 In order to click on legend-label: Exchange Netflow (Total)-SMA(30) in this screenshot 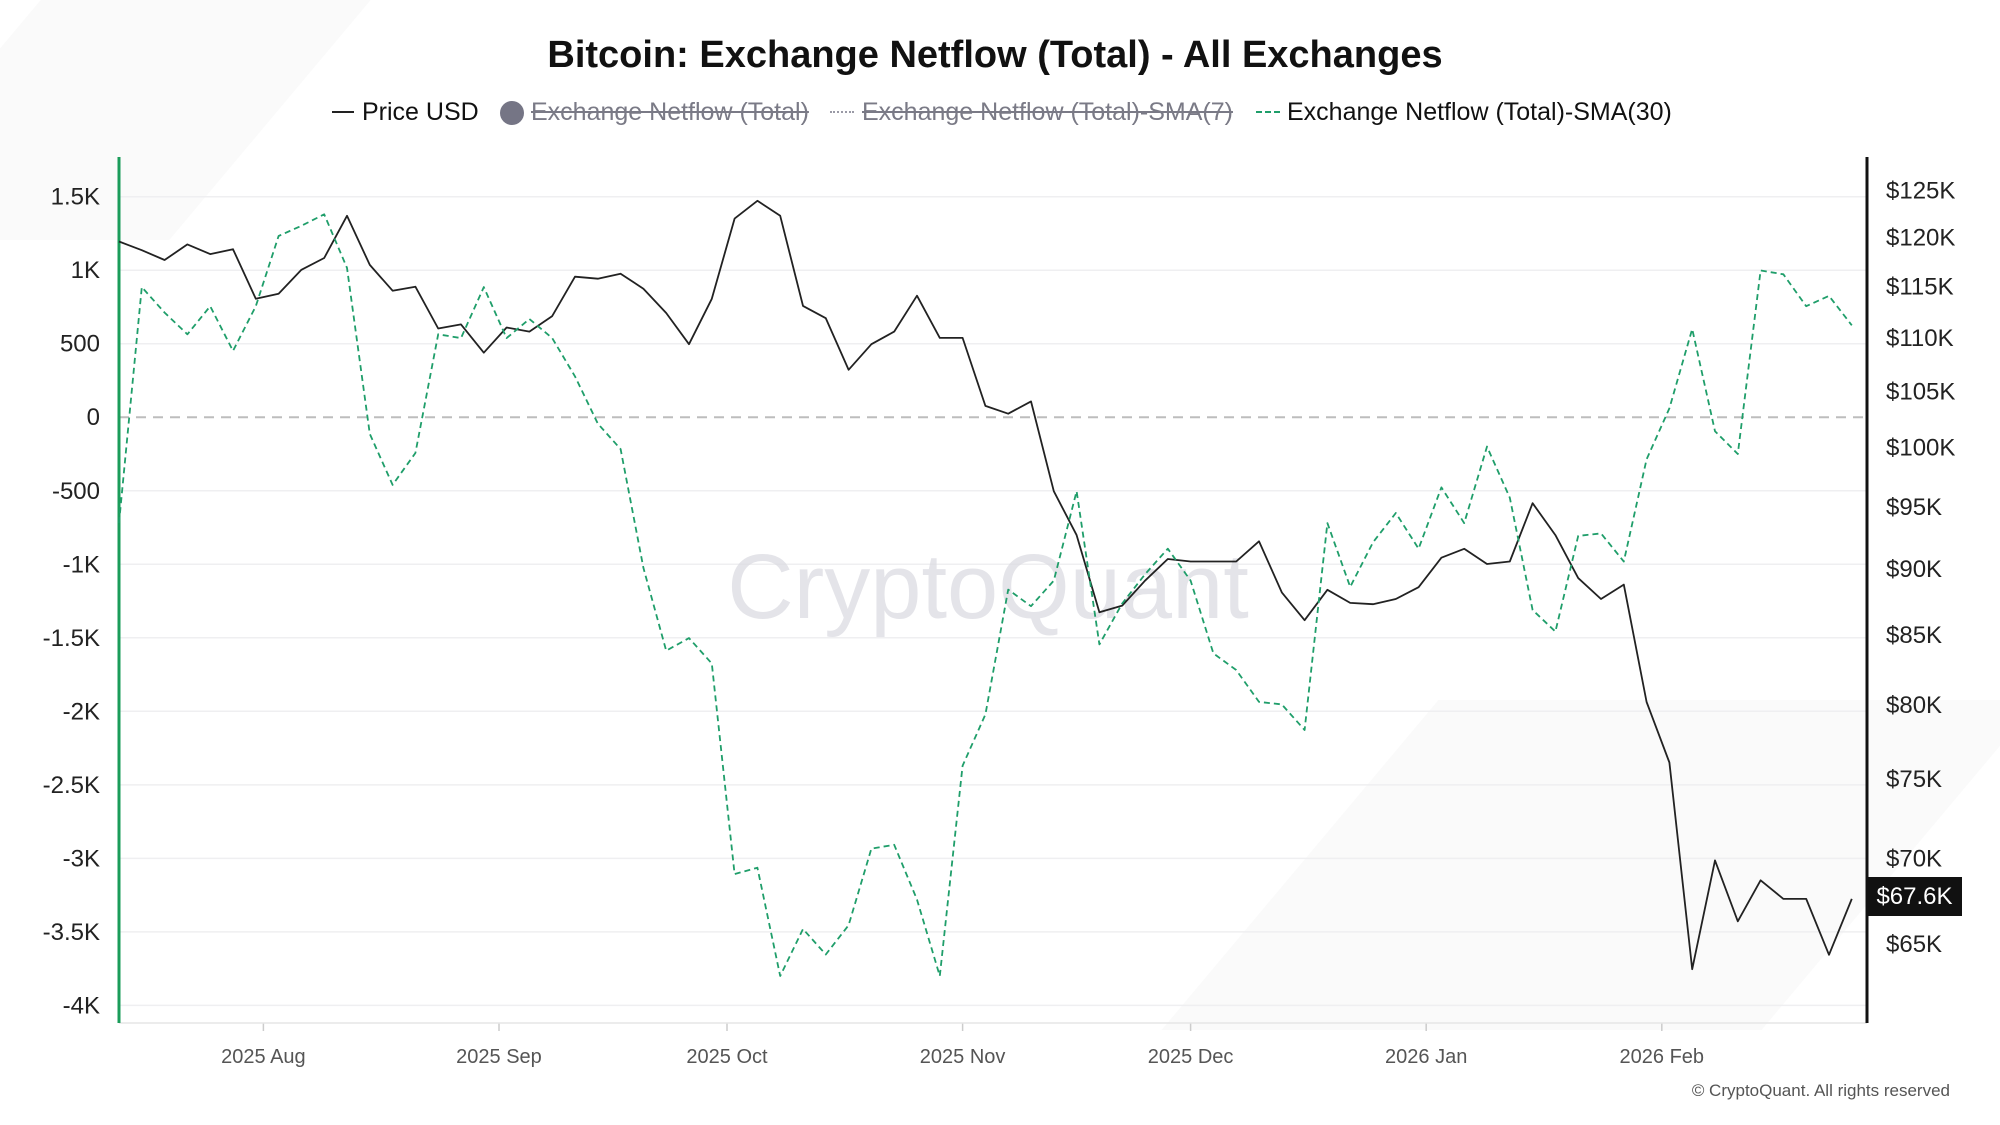, I will do `click(1479, 112)`.